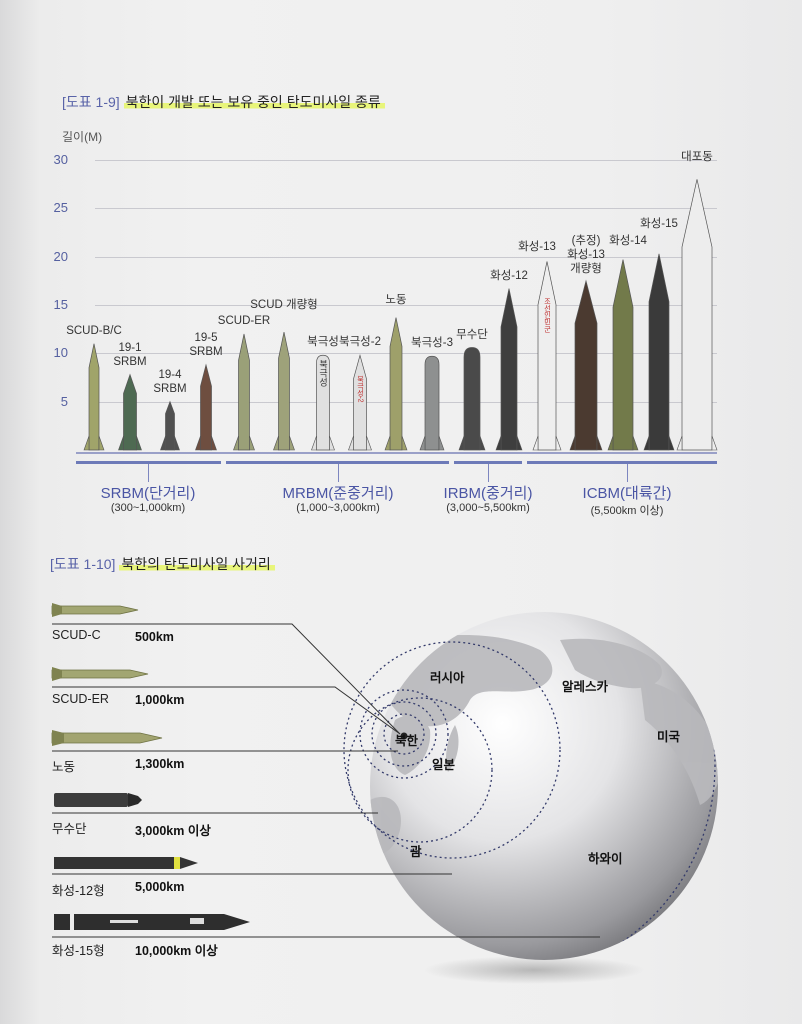 This screenshot has height=1024, width=802. What do you see at coordinates (60, 159) in the screenshot?
I see `y-tick-label: 30` at bounding box center [60, 159].